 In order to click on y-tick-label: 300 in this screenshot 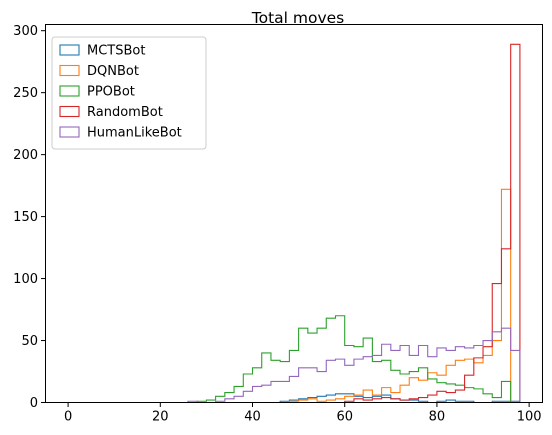, I will do `click(25, 31)`.